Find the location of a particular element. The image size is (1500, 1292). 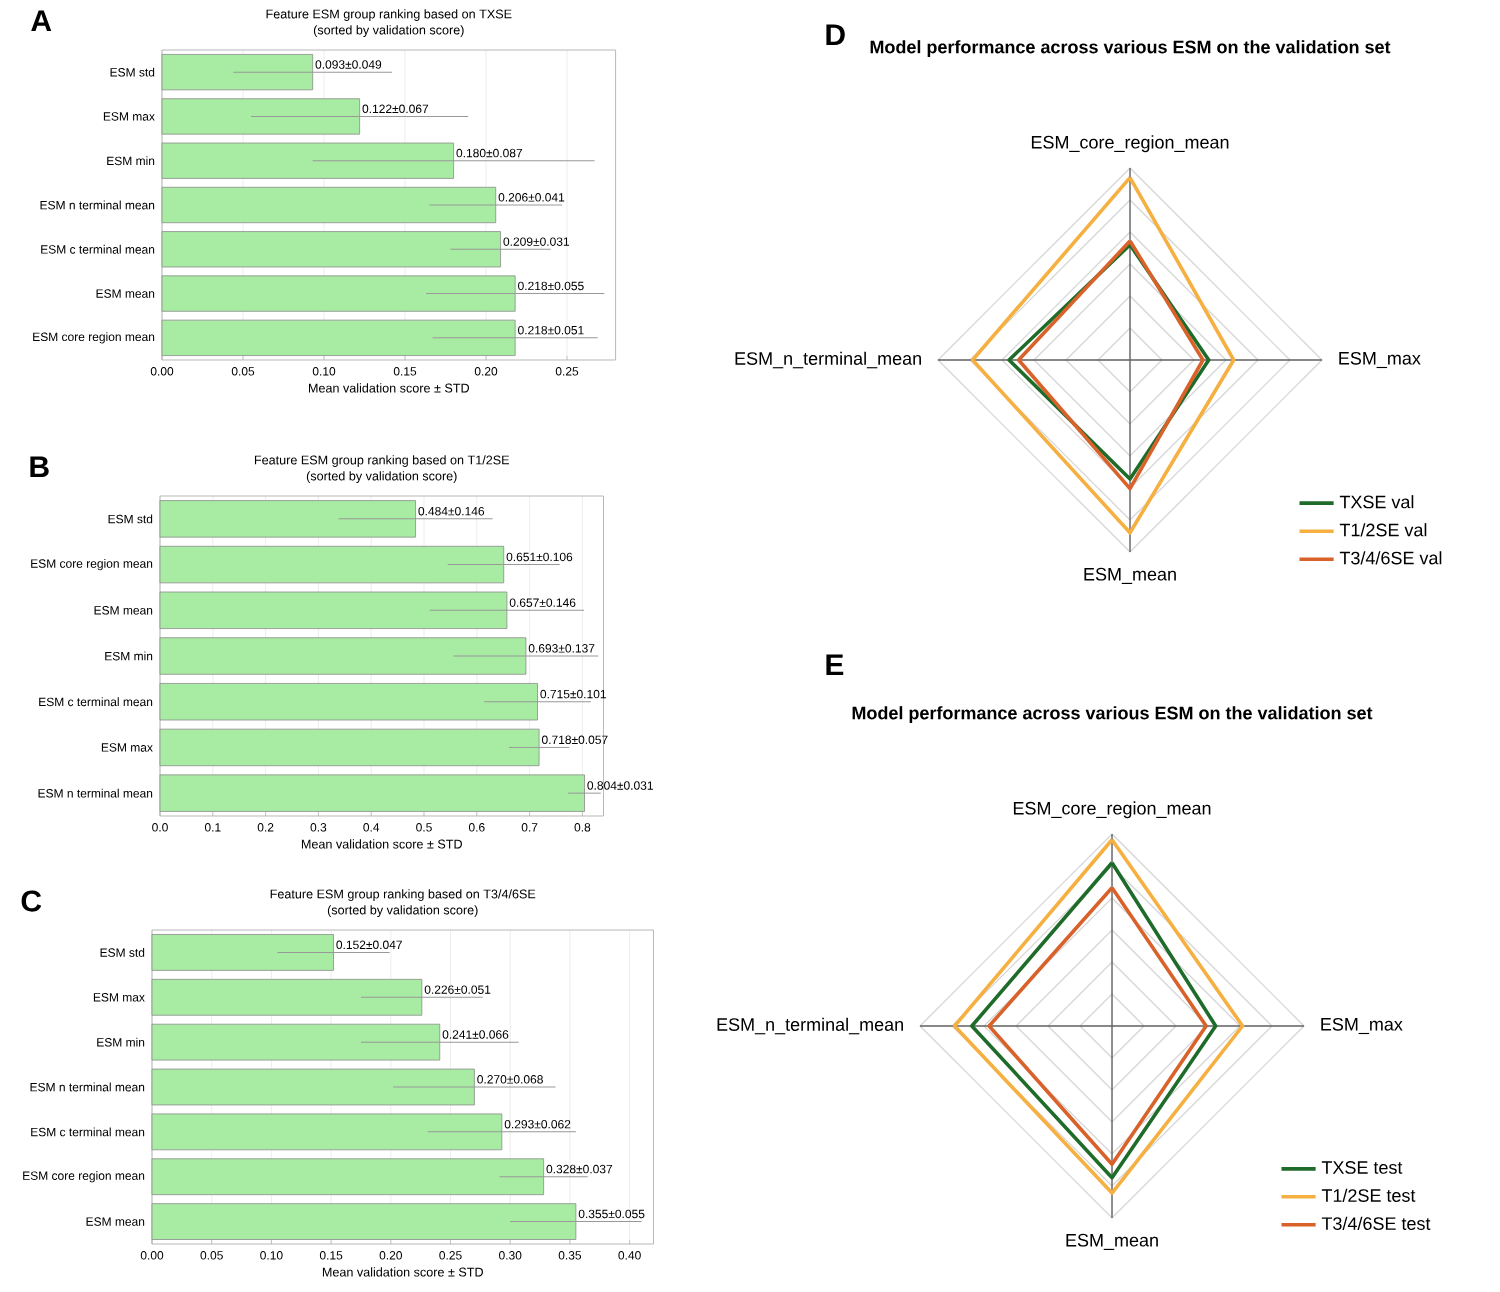

text: C is located at coordinates (31, 901).